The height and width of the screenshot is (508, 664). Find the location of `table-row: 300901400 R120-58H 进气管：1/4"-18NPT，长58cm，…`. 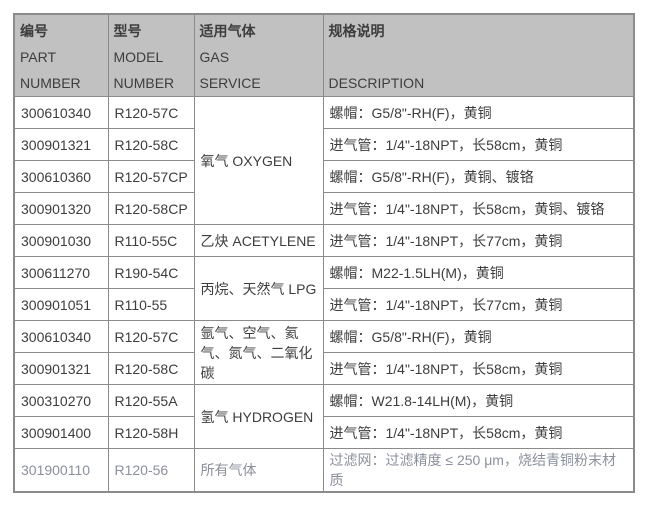

table-row: 300901400 R120-58H 进气管：1/4"-18NPT，长58cm，… is located at coordinates (324, 432).